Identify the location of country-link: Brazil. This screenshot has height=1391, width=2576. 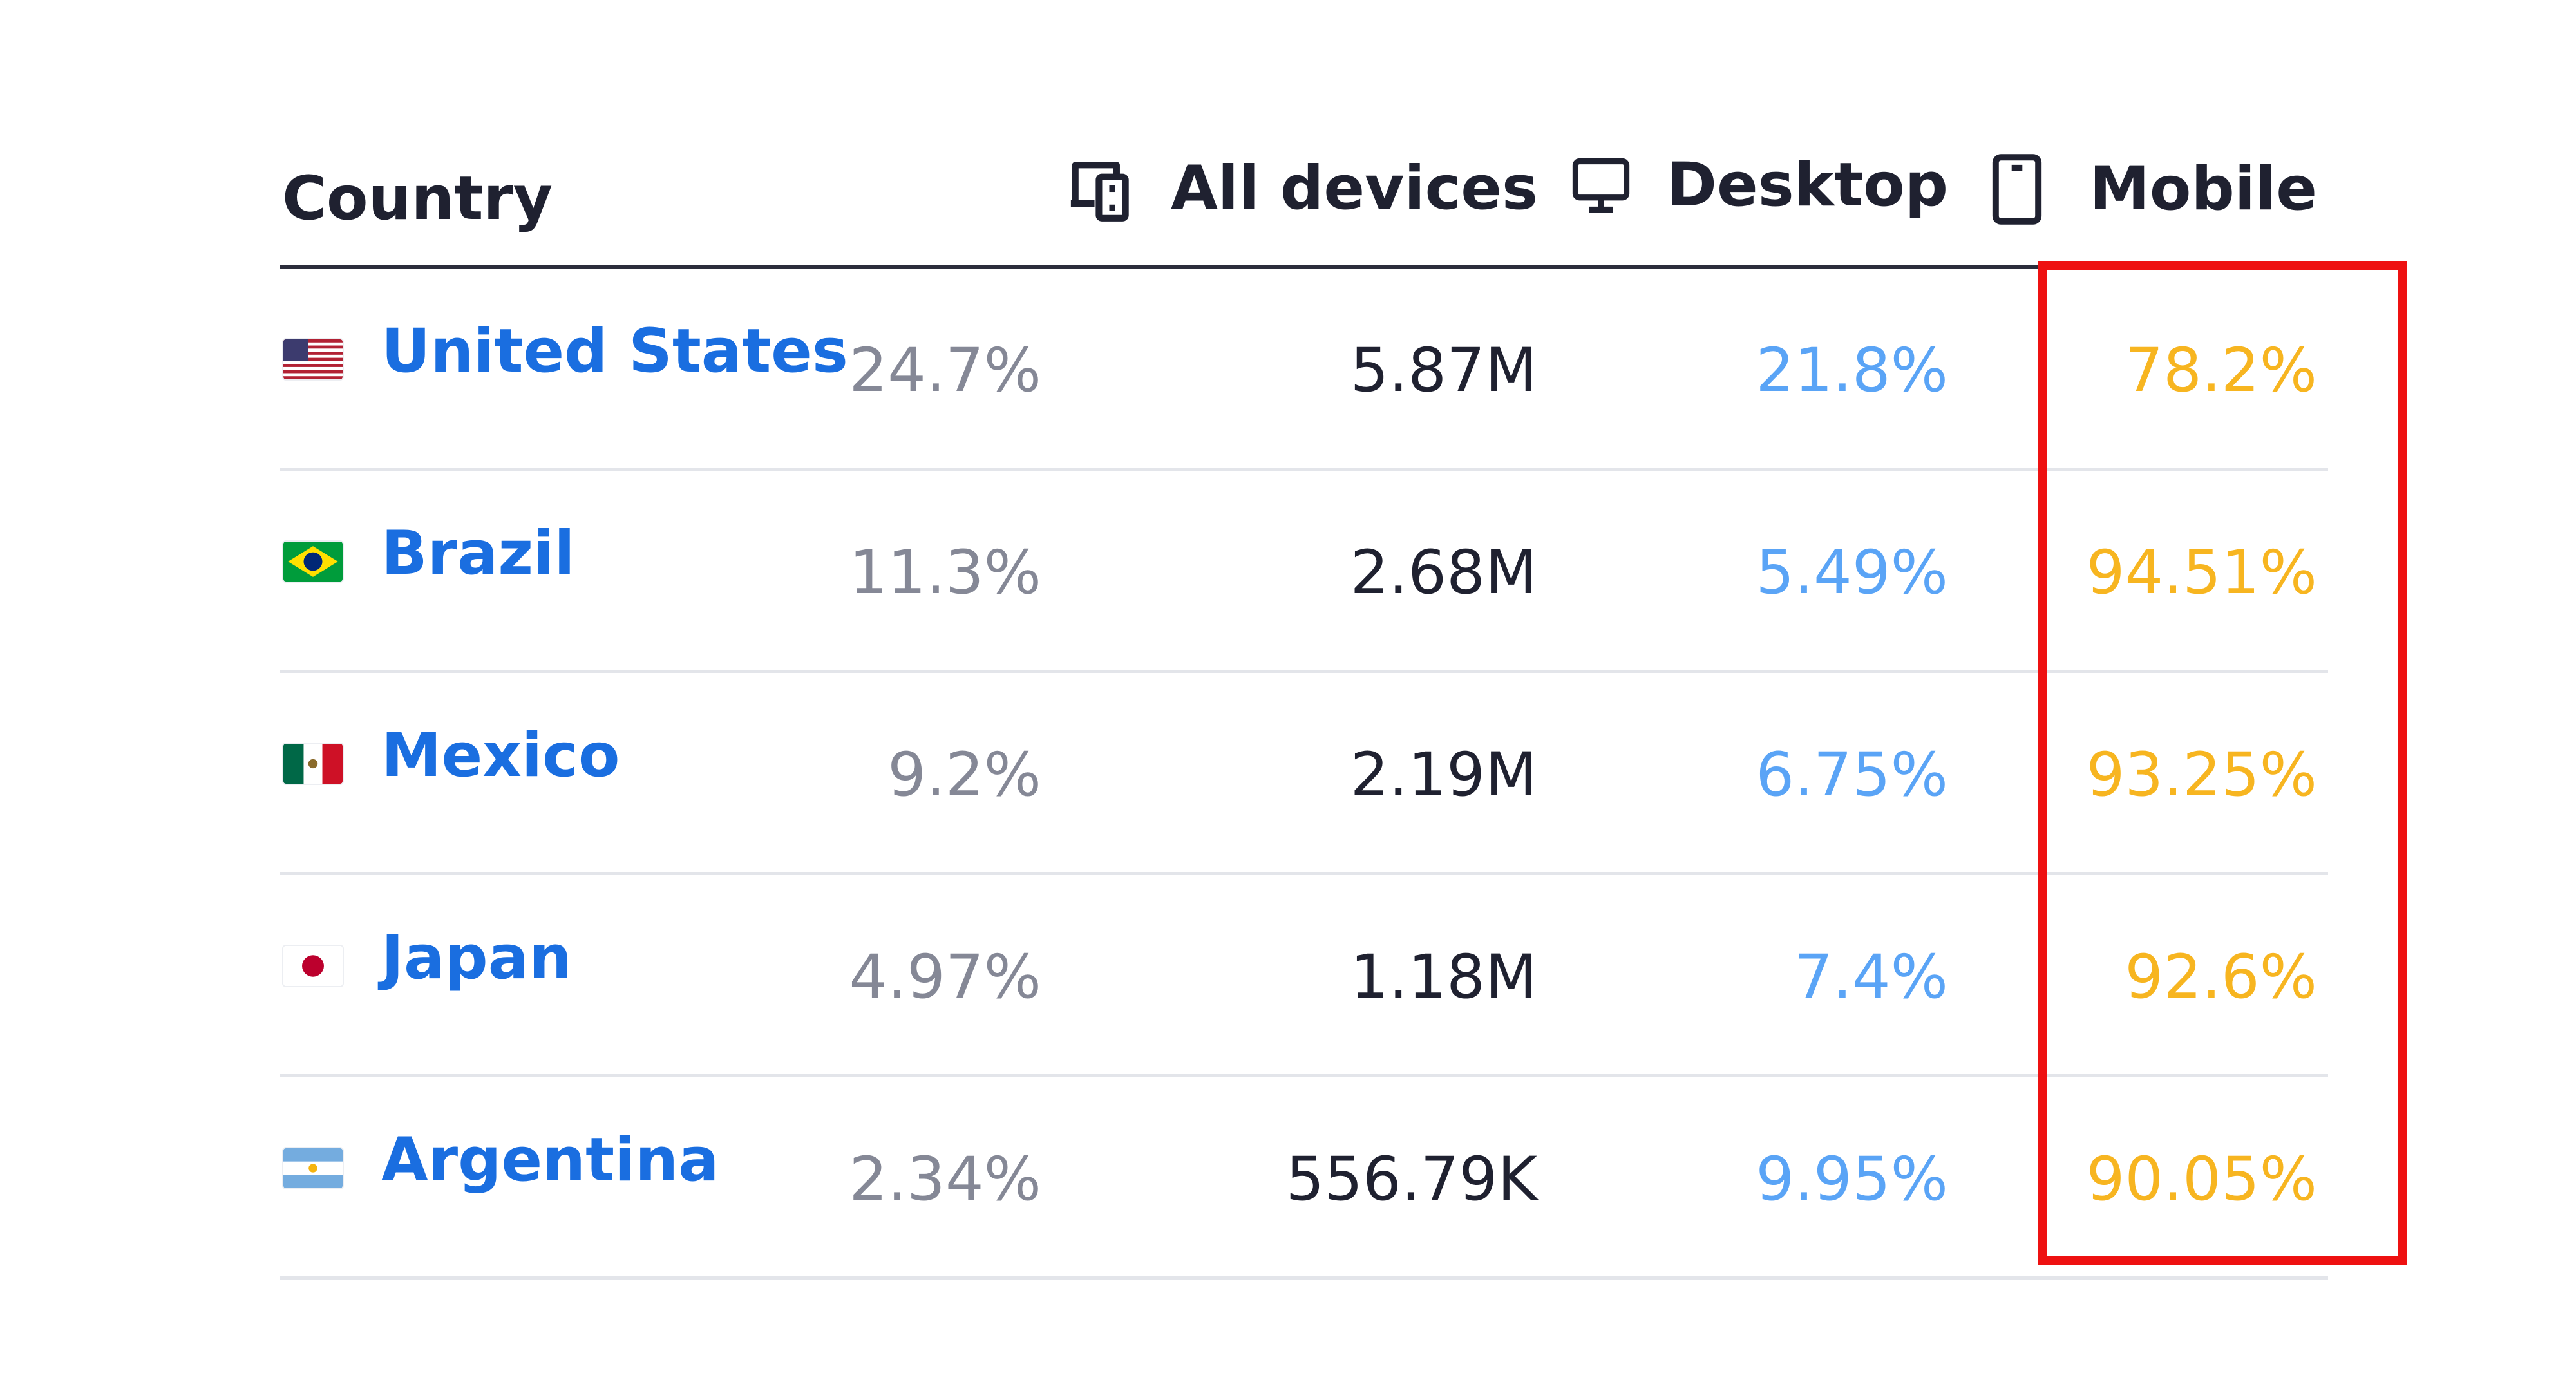
(478, 553).